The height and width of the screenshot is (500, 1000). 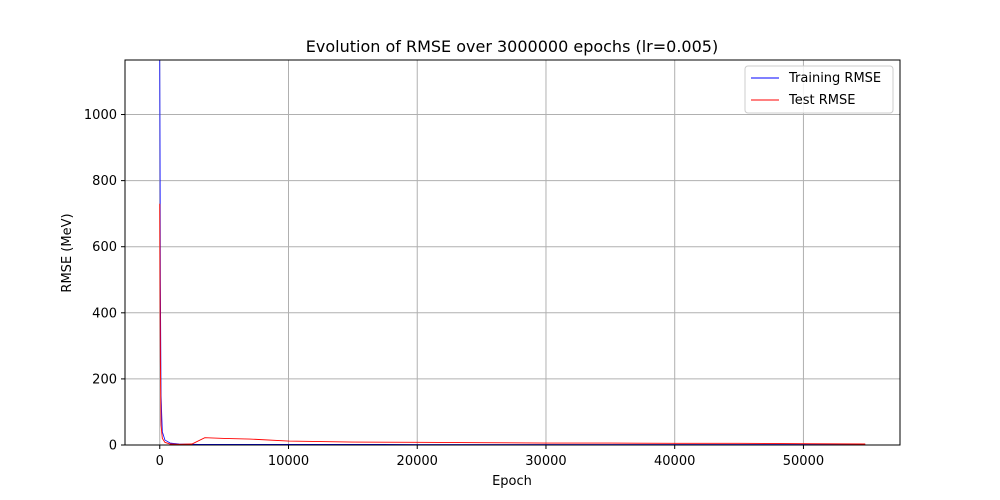 I want to click on y-tick-label: 0, so click(x=113, y=446).